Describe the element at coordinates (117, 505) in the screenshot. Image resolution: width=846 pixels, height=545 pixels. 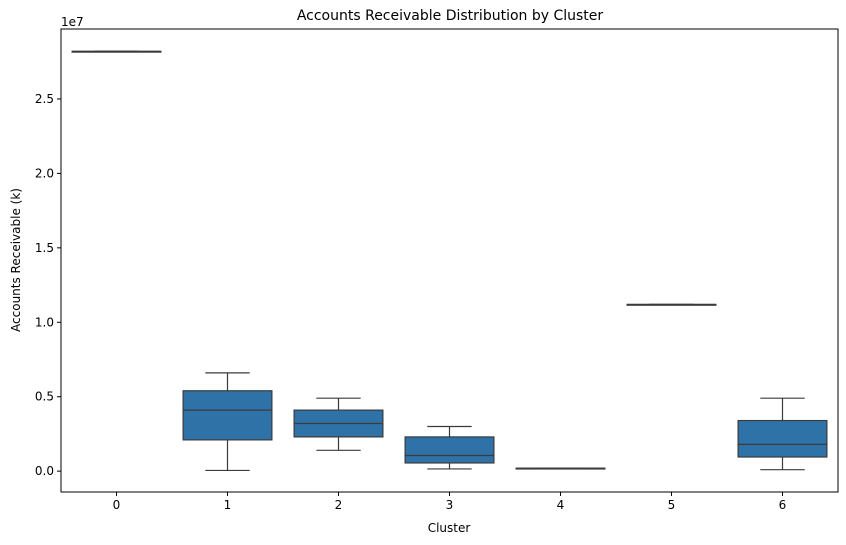
I see `x-tick-label: 0` at that location.